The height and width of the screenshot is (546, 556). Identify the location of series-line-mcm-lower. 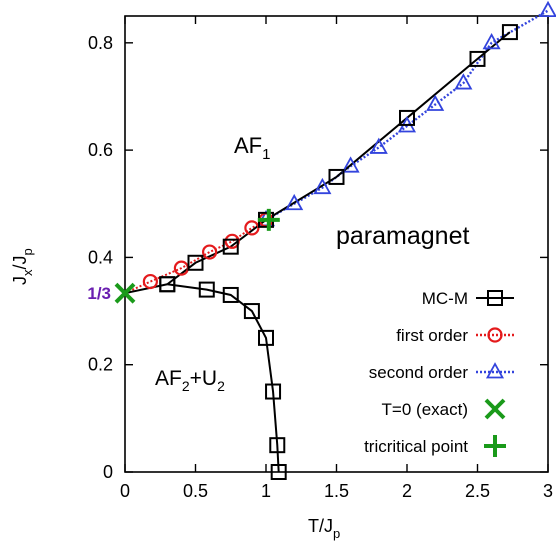
(223, 378).